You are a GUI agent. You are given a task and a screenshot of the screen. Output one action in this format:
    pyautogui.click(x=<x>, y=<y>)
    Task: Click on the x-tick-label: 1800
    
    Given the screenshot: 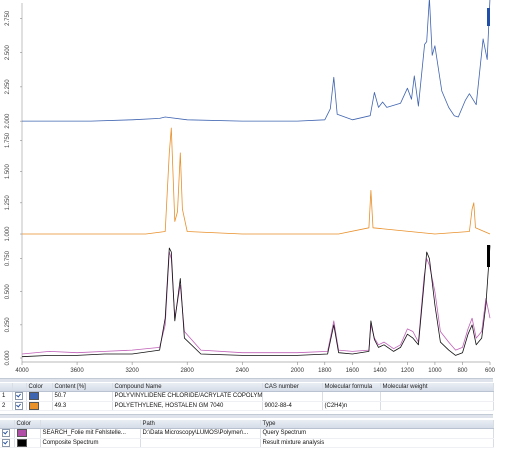 What is the action you would take?
    pyautogui.click(x=325, y=371)
    